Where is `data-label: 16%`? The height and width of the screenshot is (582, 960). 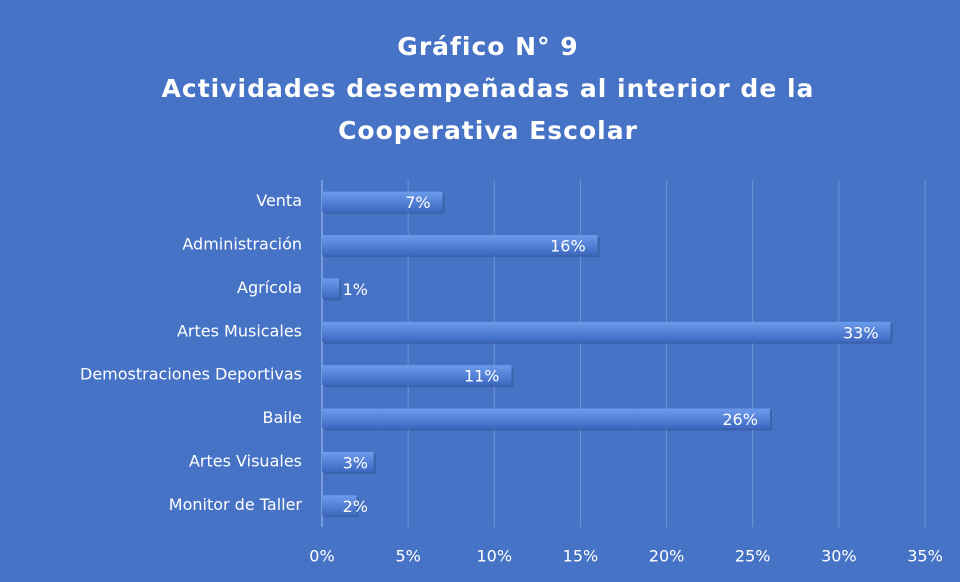
data-label: 16% is located at coordinates (568, 246).